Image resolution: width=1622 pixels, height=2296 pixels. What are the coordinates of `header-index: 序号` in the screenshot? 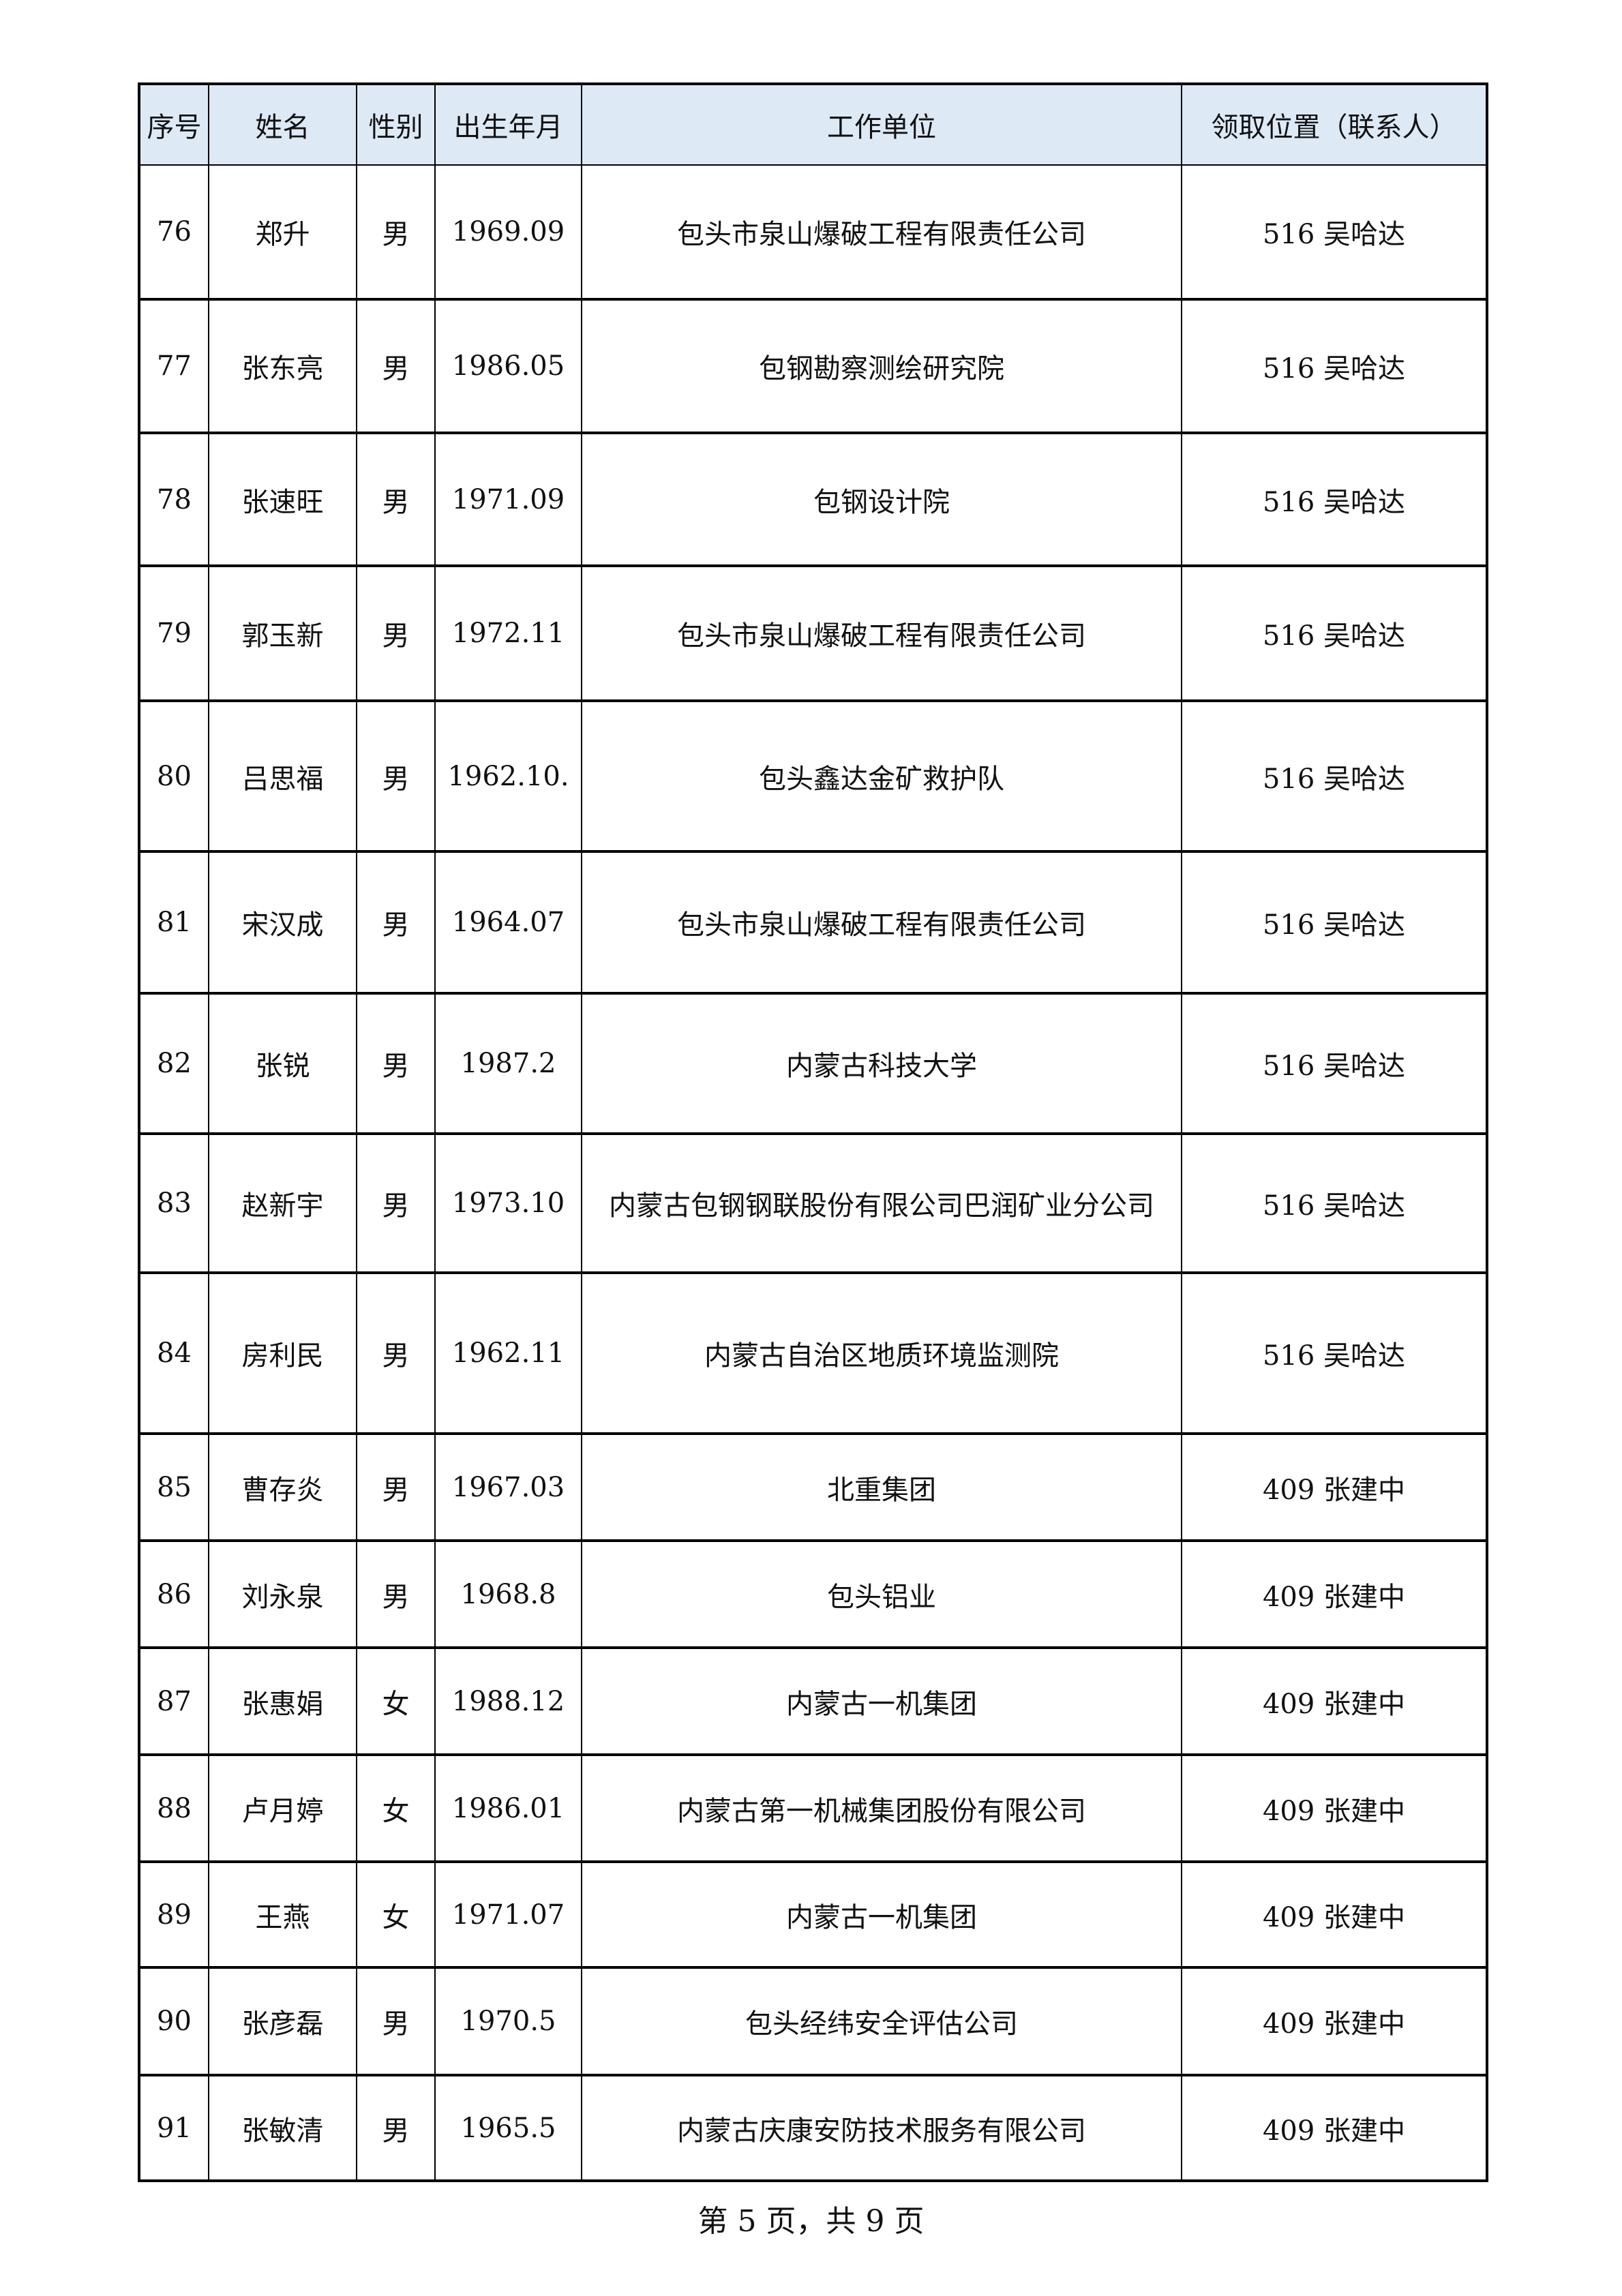 It's located at (173, 125).